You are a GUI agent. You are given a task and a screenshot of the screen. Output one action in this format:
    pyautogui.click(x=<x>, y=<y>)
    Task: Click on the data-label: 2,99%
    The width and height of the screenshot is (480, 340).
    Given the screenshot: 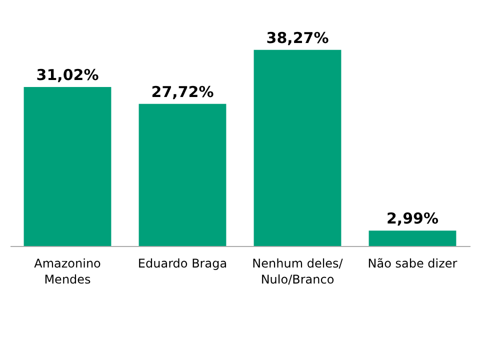 What is the action you would take?
    pyautogui.click(x=412, y=219)
    